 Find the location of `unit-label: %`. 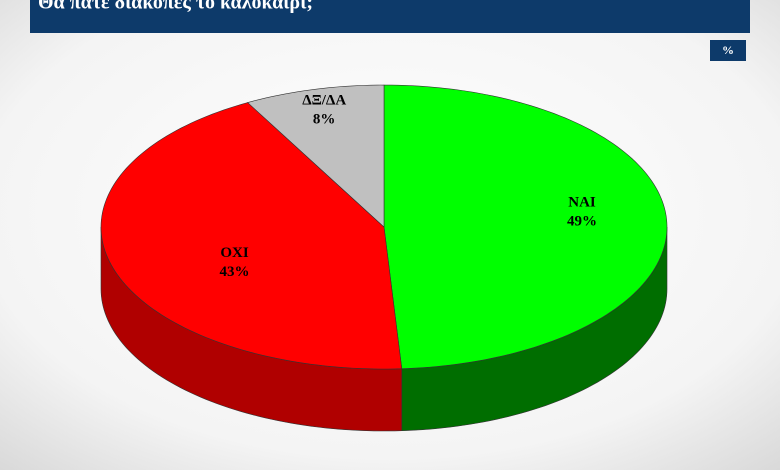

unit-label: % is located at coordinates (728, 50).